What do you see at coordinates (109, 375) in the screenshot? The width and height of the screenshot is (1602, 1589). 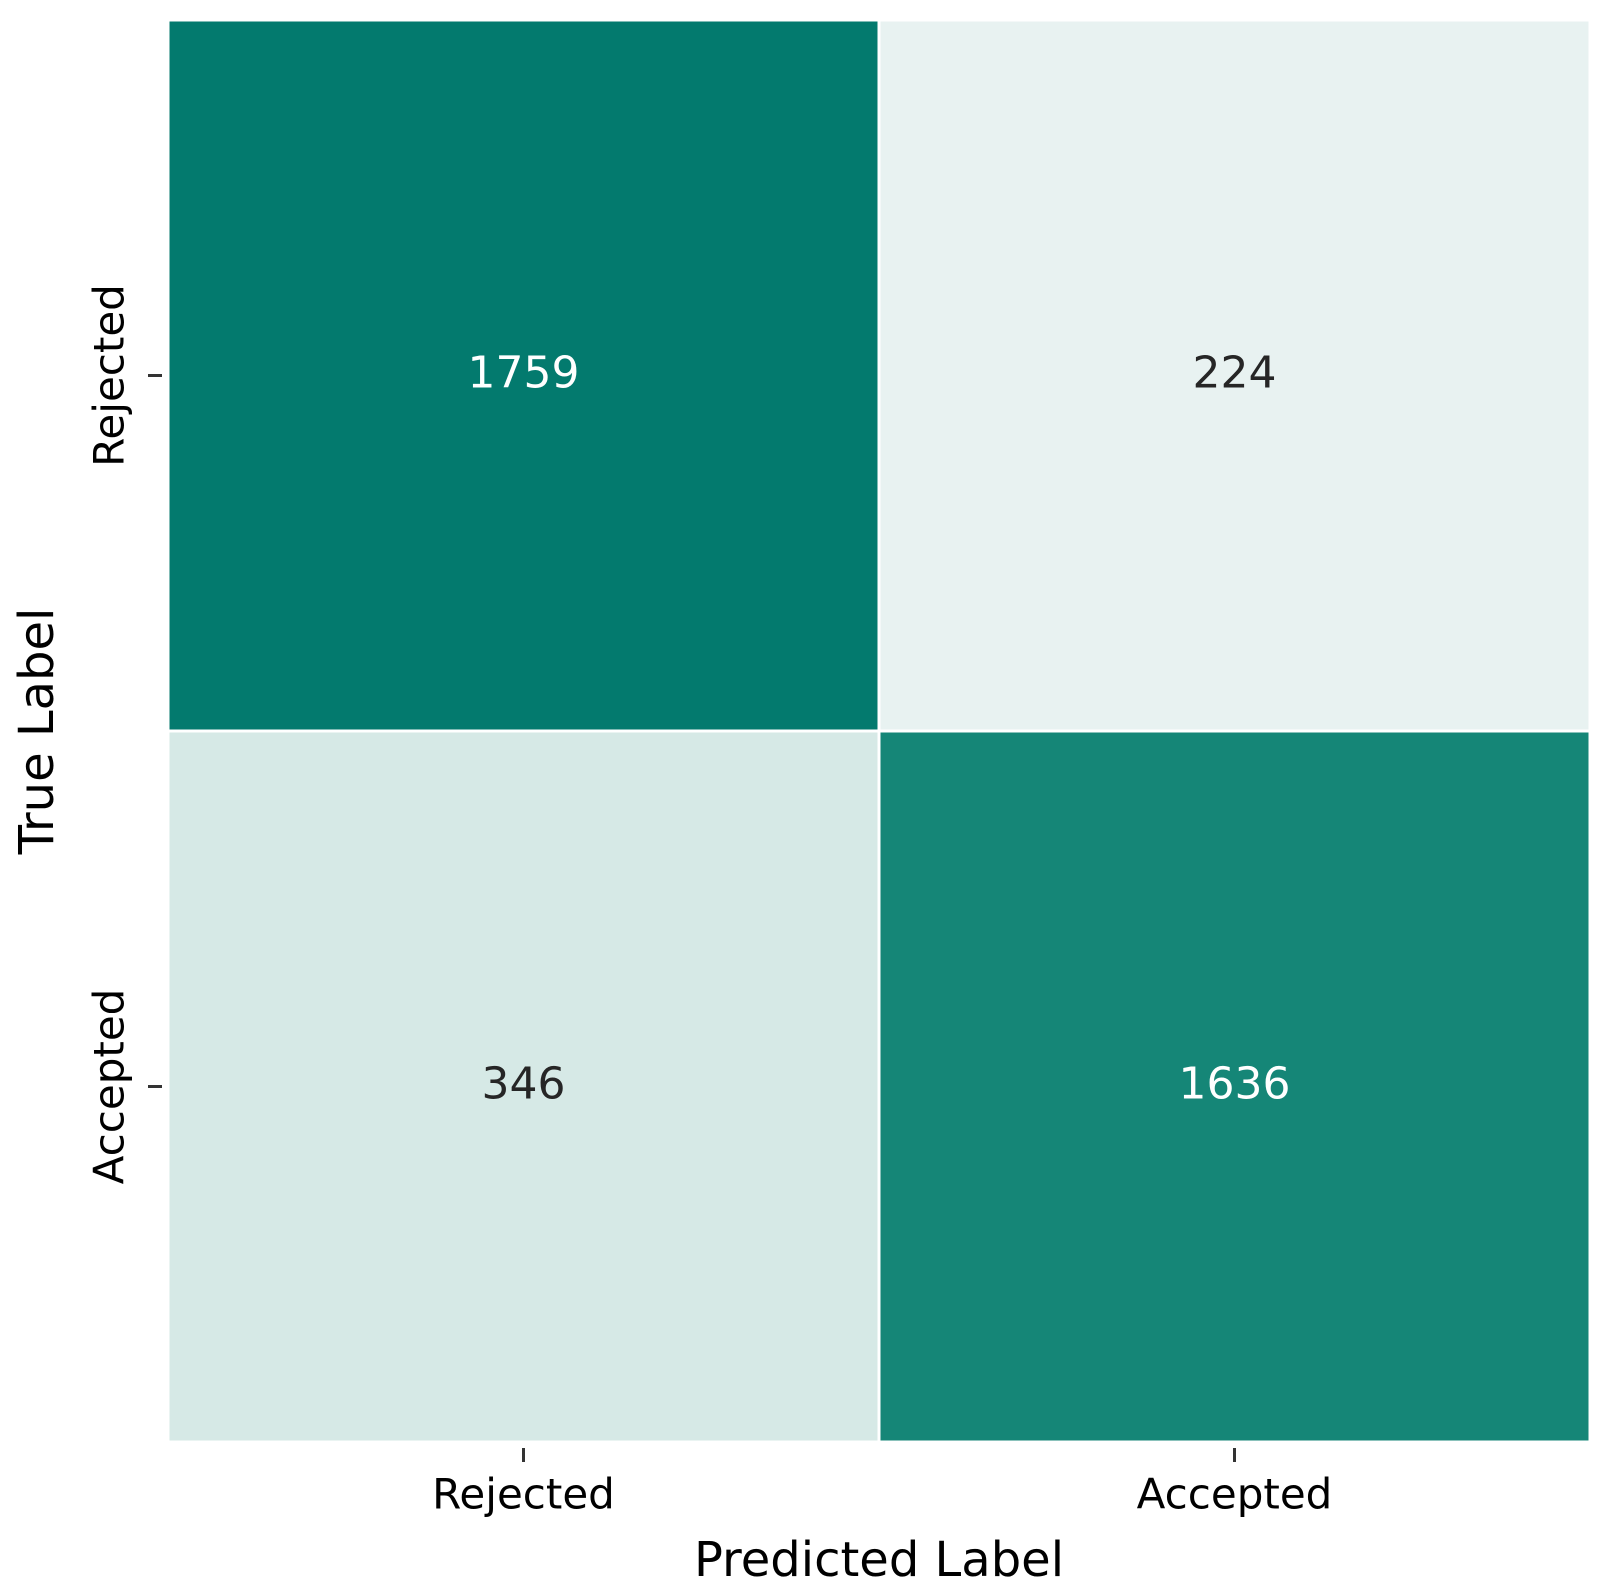 I see `y-tick-label: Rejected` at bounding box center [109, 375].